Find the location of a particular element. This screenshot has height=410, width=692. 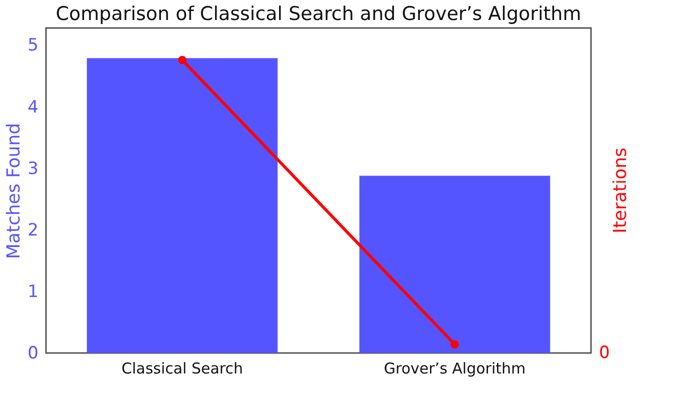

x-tick-label: Grover’s Algorithm is located at coordinates (455, 369).